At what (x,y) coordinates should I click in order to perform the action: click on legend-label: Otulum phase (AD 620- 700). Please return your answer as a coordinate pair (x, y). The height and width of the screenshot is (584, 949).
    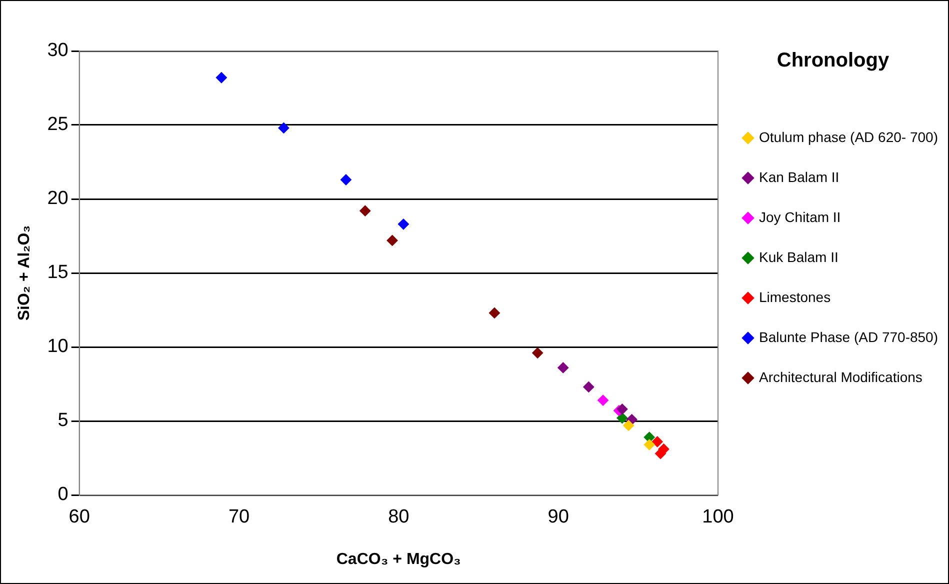
    Looking at the image, I should click on (848, 136).